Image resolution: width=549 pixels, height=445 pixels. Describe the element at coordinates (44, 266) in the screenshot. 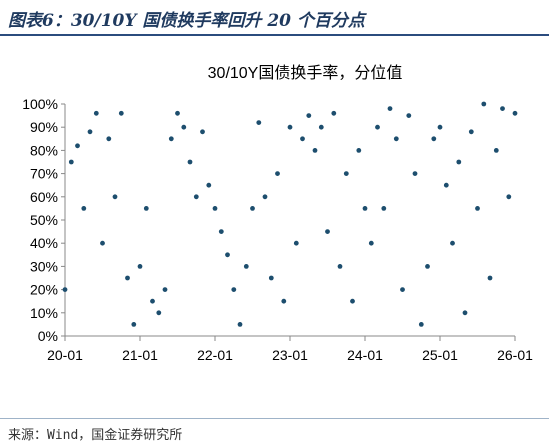

I see `y-tick-label: 30%` at that location.